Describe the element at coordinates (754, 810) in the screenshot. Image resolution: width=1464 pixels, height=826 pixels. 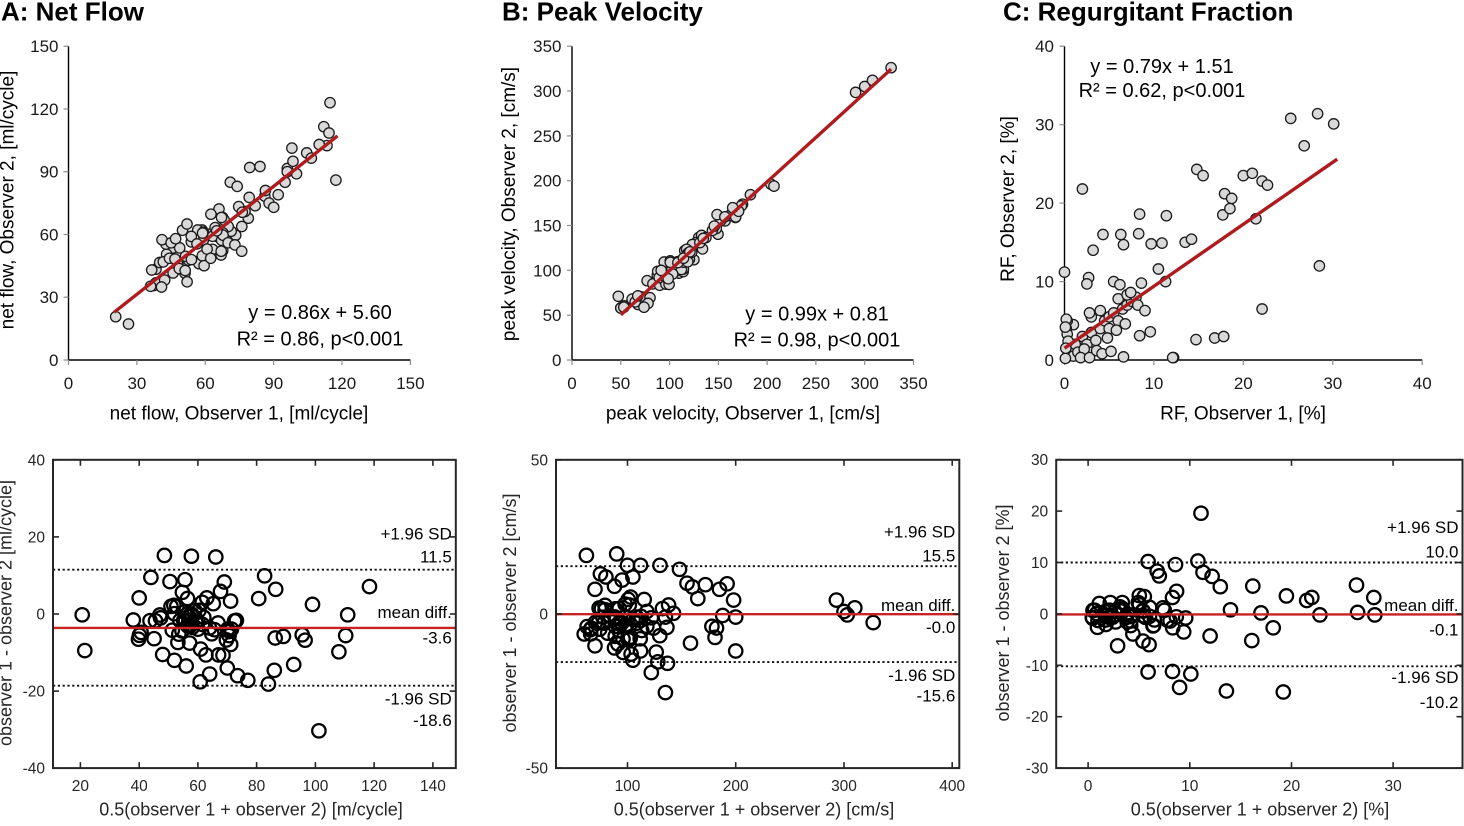
I see `svg-text:0.5(observer 1 + observer 2) [: 0.5(observer 1 + observer 2) [cm/s]` at that location.